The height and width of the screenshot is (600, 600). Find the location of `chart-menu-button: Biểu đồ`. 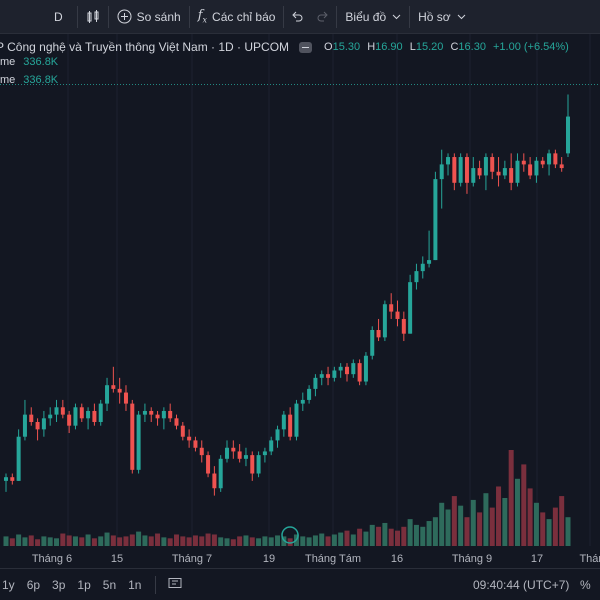

chart-menu-button: Biểu đồ is located at coordinates (373, 17).